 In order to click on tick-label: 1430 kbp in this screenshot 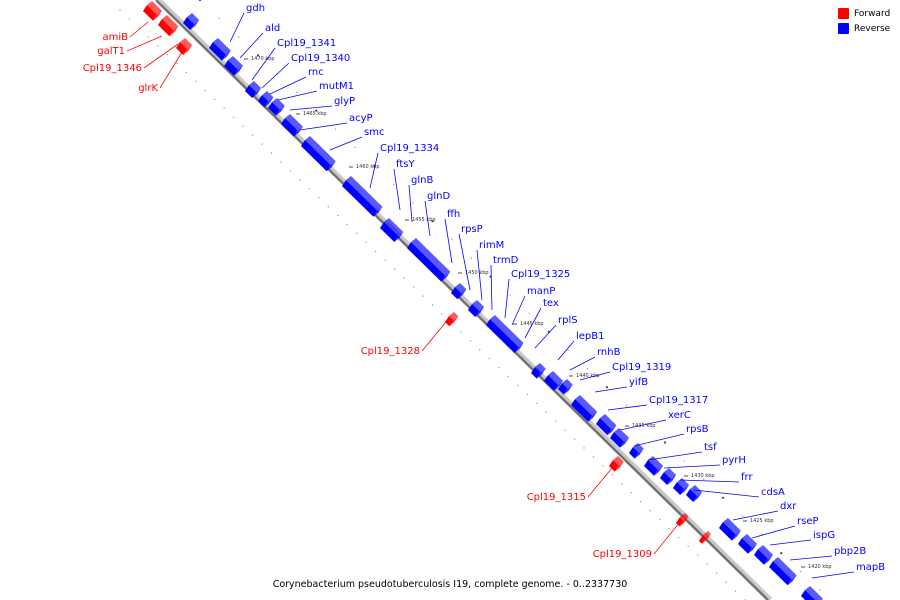, I will do `click(703, 476)`.